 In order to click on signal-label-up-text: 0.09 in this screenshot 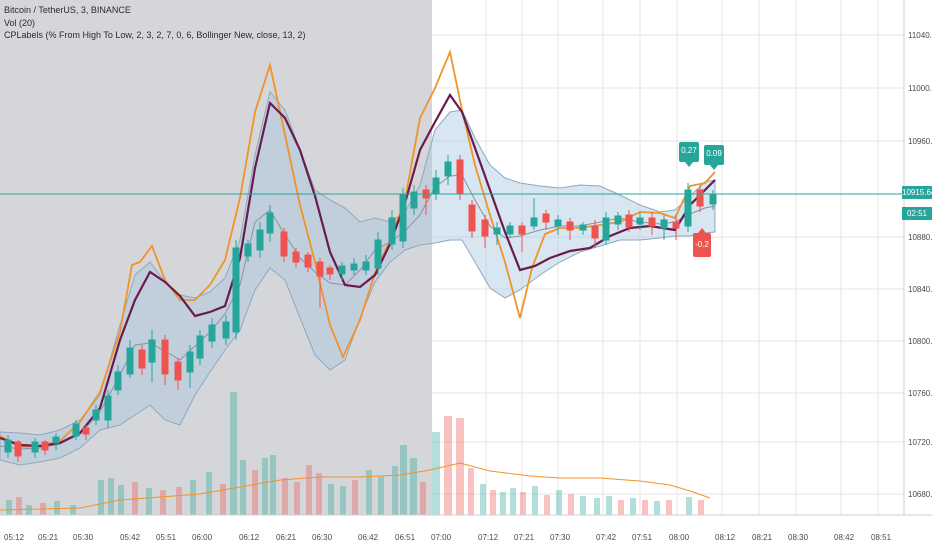, I will do `click(714, 153)`.